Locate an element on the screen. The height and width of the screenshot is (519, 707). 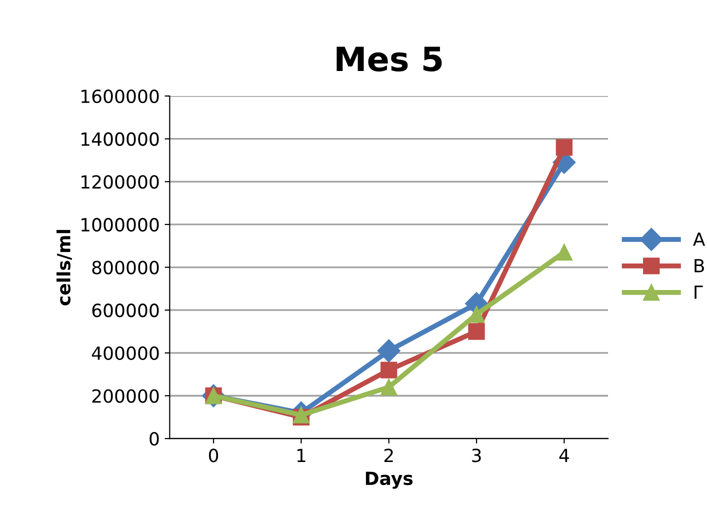
x-tick-label: 1 is located at coordinates (301, 455).